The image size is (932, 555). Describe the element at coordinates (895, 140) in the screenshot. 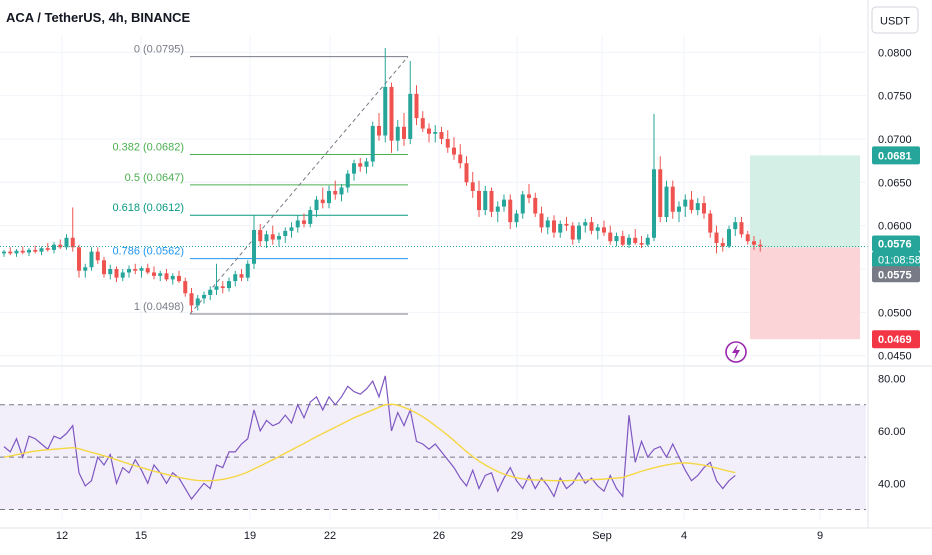

I see `price-tick-label: 0.0700` at that location.